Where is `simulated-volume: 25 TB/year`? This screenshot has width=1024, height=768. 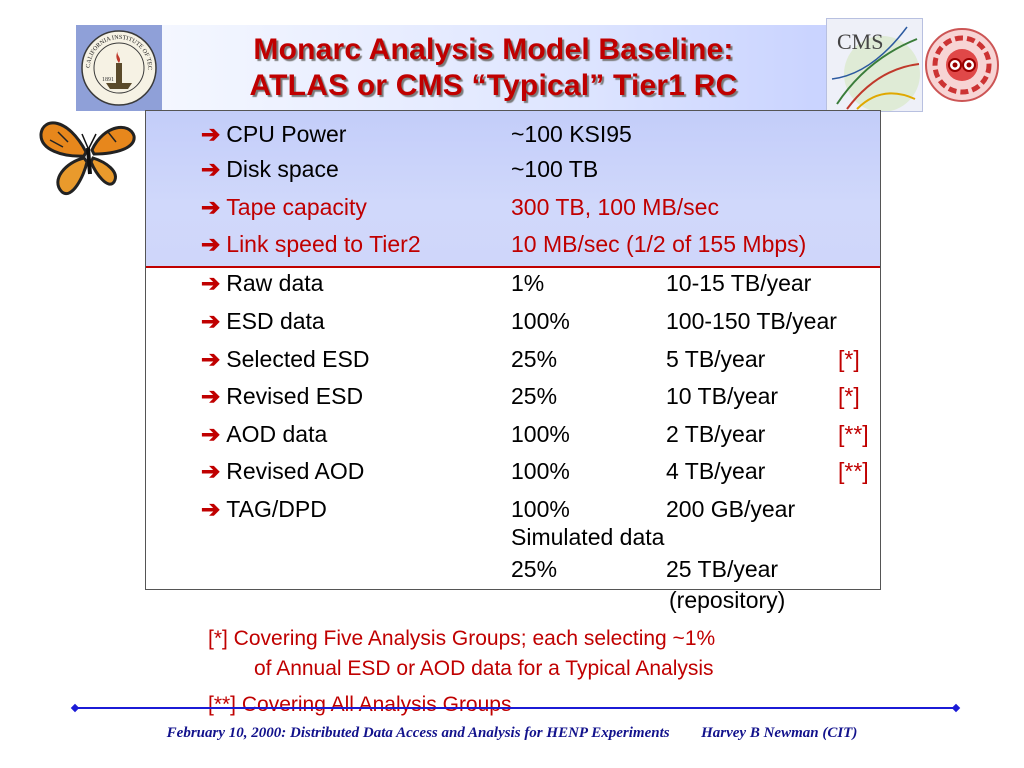
simulated-volume: 25 TB/year is located at coordinates (722, 569).